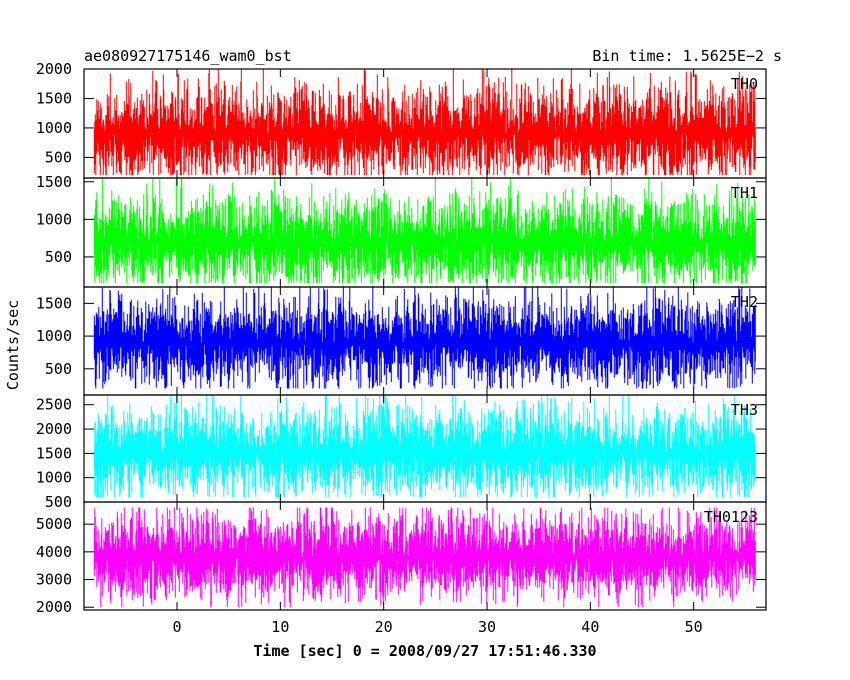  What do you see at coordinates (54, 524) in the screenshot?
I see `y-tick-label: 5000` at bounding box center [54, 524].